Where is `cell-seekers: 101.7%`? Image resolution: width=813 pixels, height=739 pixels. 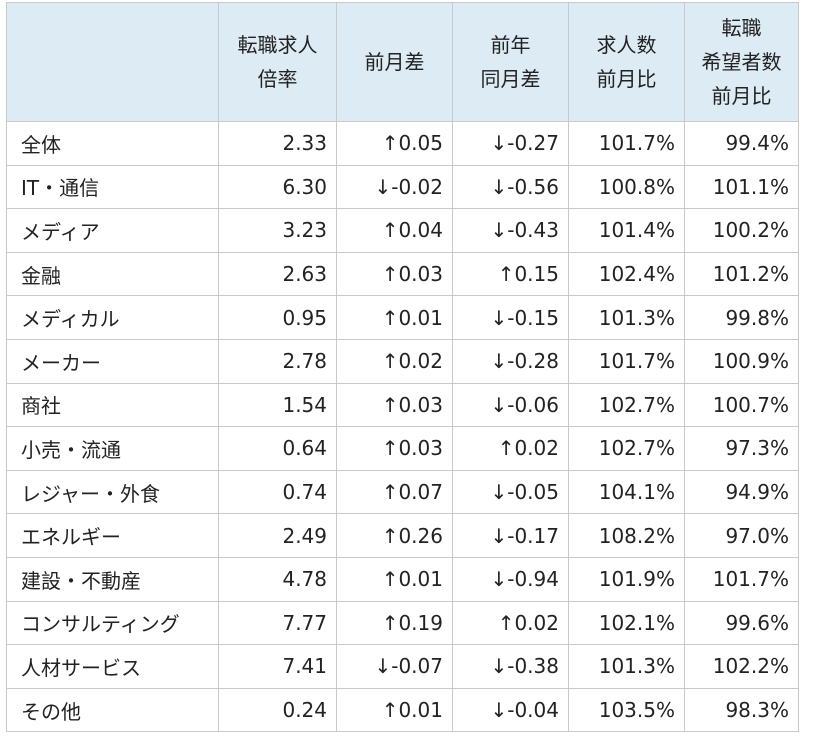
cell-seekers: 101.7% is located at coordinates (741, 579).